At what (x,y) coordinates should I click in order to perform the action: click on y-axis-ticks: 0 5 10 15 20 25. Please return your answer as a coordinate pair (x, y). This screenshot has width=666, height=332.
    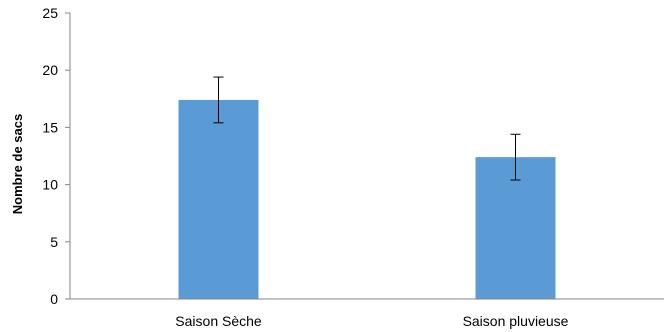
    Looking at the image, I should click on (56, 156).